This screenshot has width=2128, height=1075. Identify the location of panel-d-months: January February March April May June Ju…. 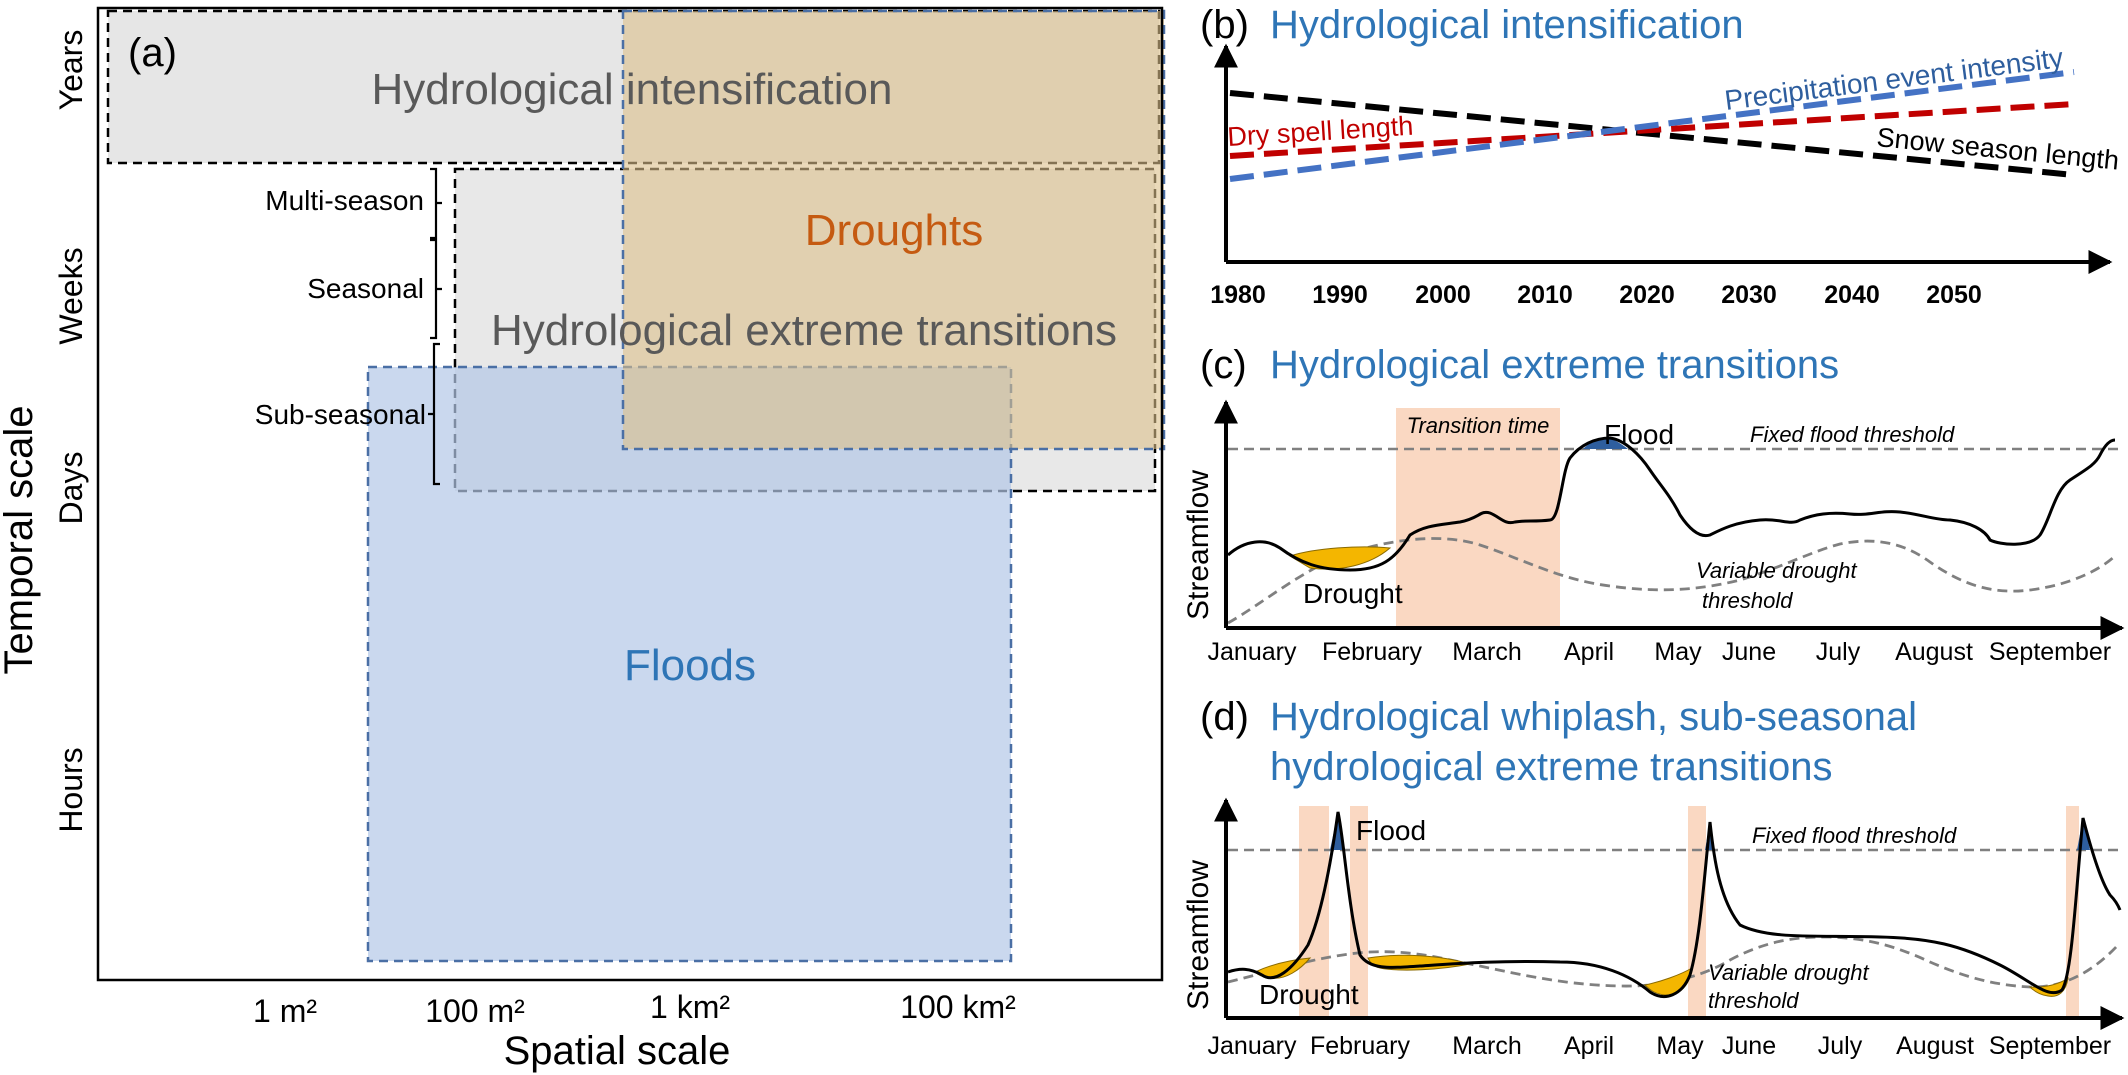
(1660, 1046).